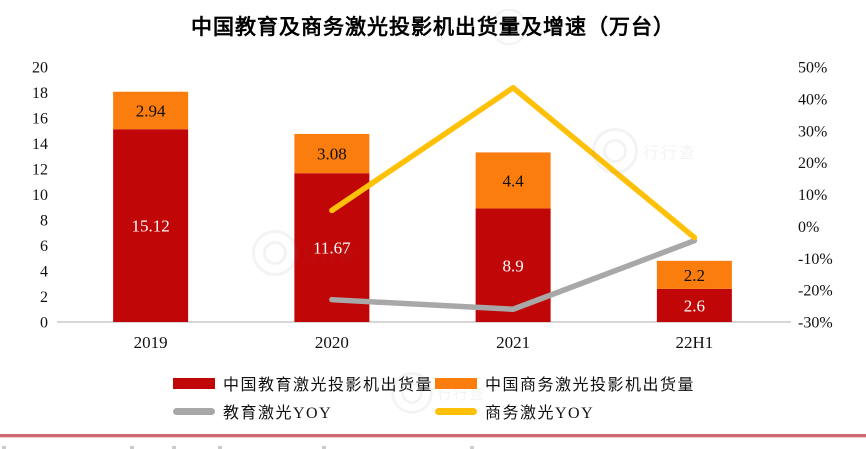 This screenshot has width=866, height=449. I want to click on legend-item-education-yoy: 教育激光YOY, so click(252, 411).